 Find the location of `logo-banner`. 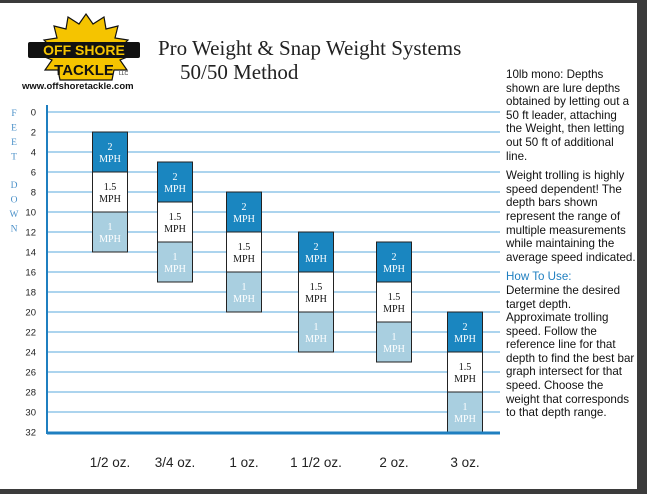

logo-banner is located at coordinates (84, 50).